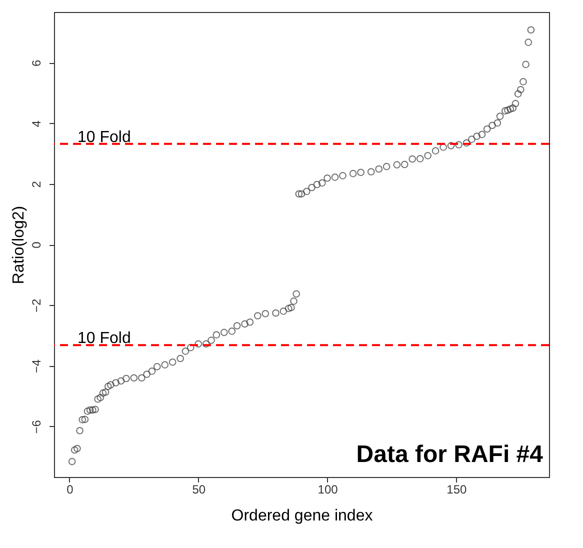  What do you see at coordinates (37, 124) in the screenshot?
I see `y-tick-label: 4` at bounding box center [37, 124].